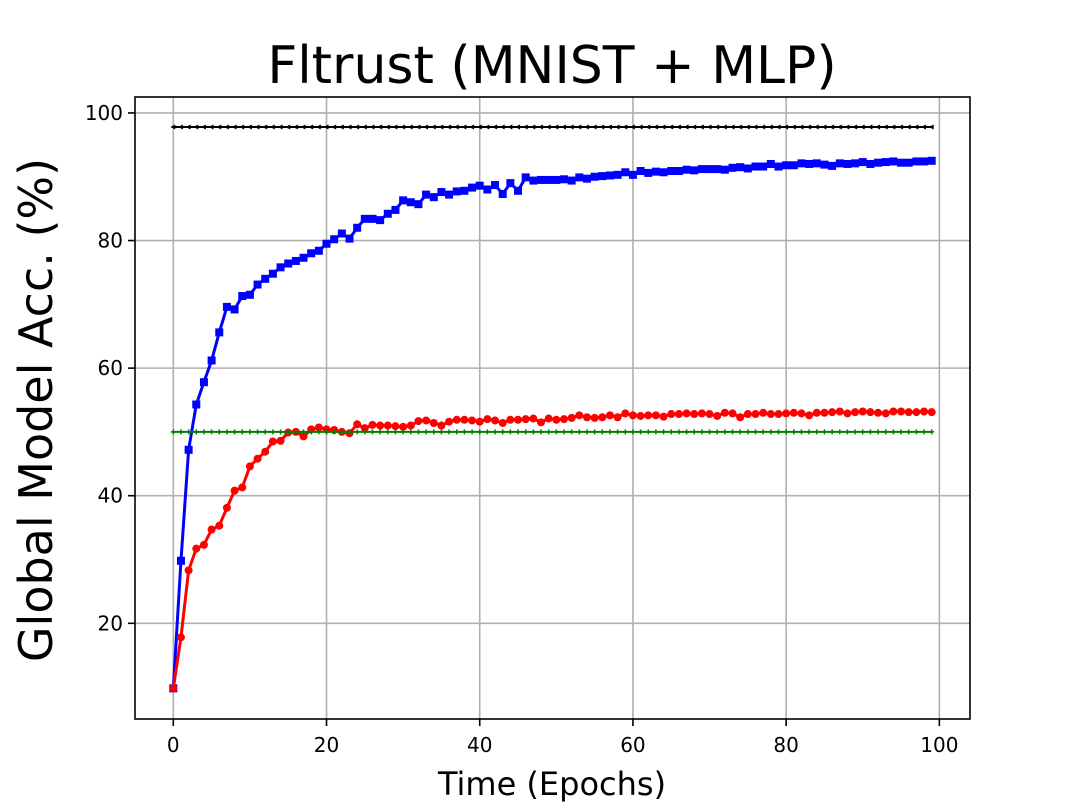  What do you see at coordinates (173, 745) in the screenshot?
I see `x-tick-label: 0` at bounding box center [173, 745].